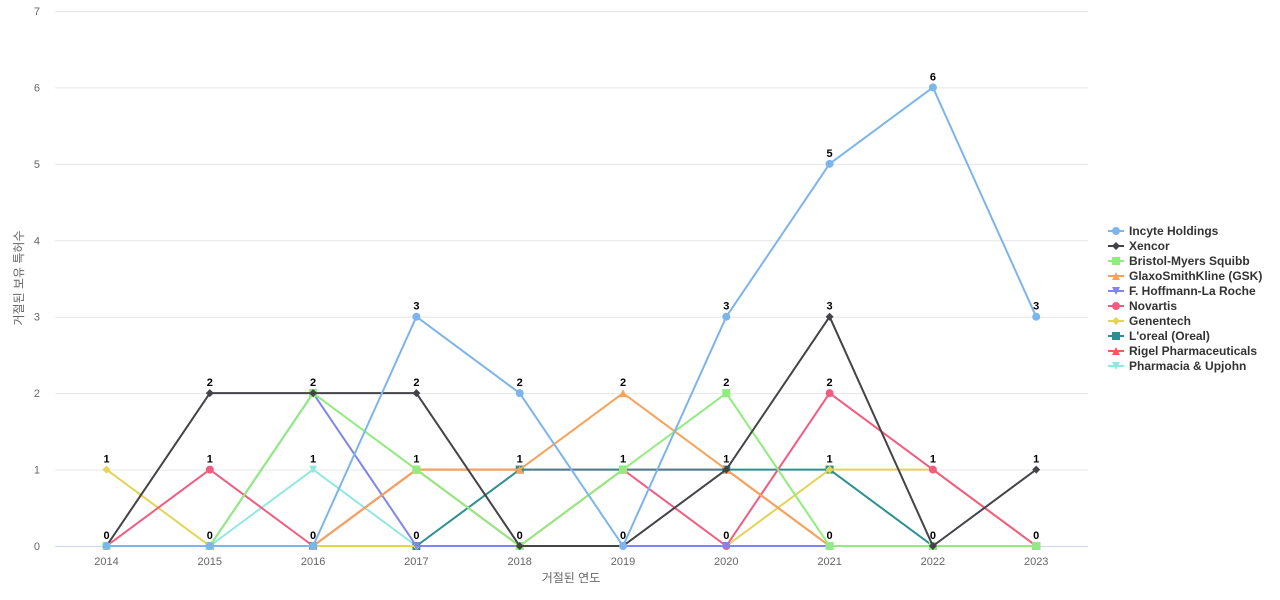  What do you see at coordinates (519, 562) in the screenshot?
I see `x-tick-label: 2018` at bounding box center [519, 562].